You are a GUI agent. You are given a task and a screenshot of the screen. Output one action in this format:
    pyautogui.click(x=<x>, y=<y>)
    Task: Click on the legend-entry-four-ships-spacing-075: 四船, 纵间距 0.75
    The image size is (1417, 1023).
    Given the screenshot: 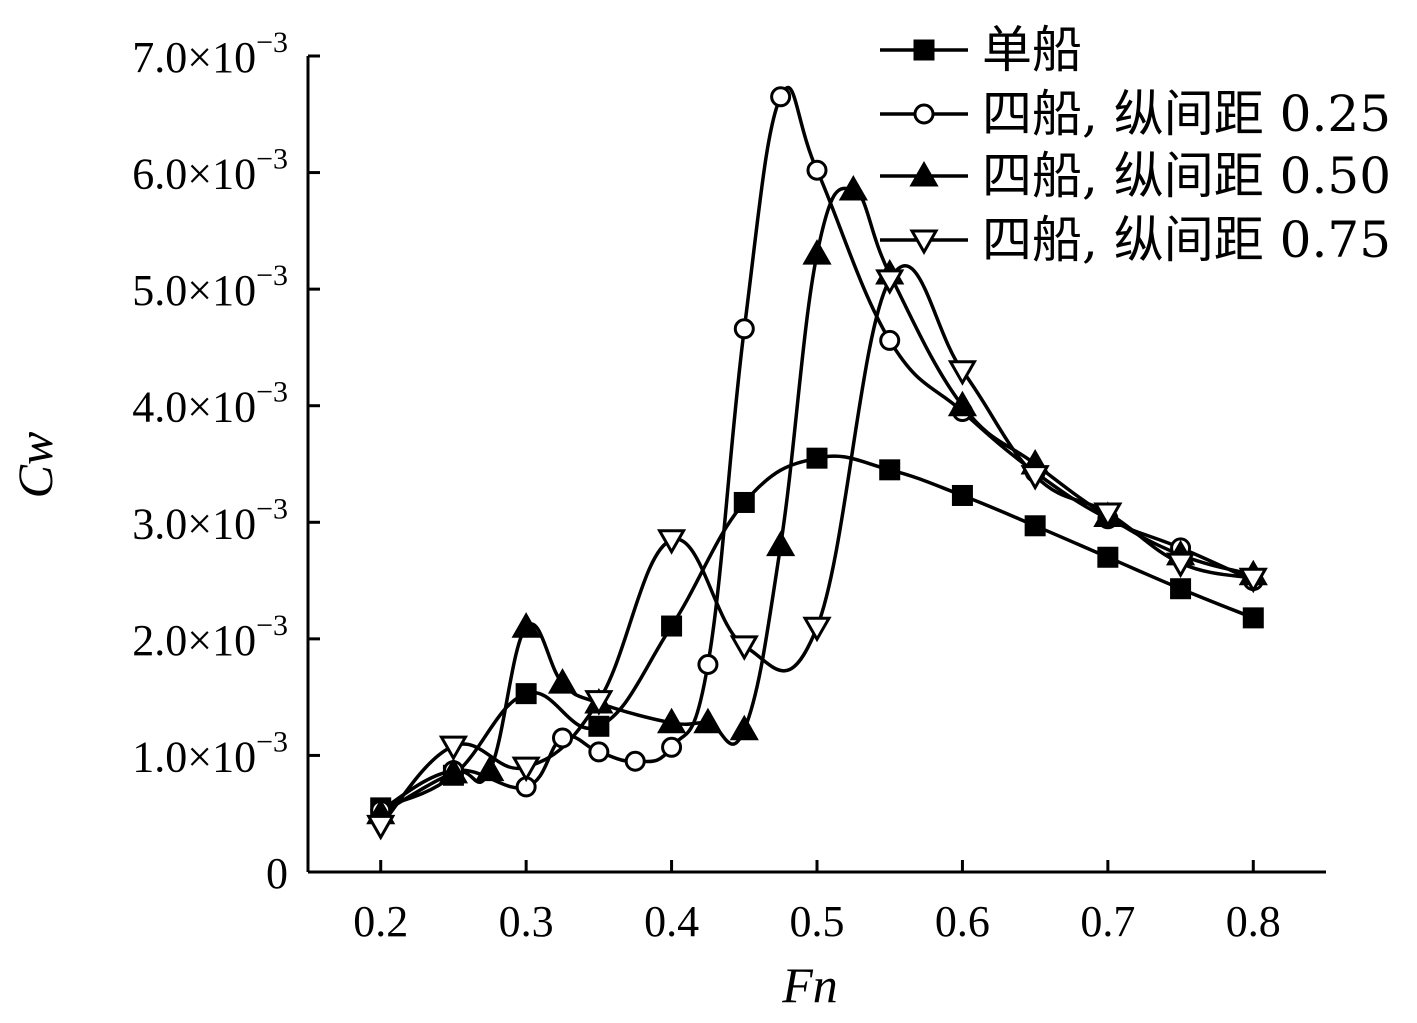 What is the action you would take?
    pyautogui.click(x=1135, y=240)
    